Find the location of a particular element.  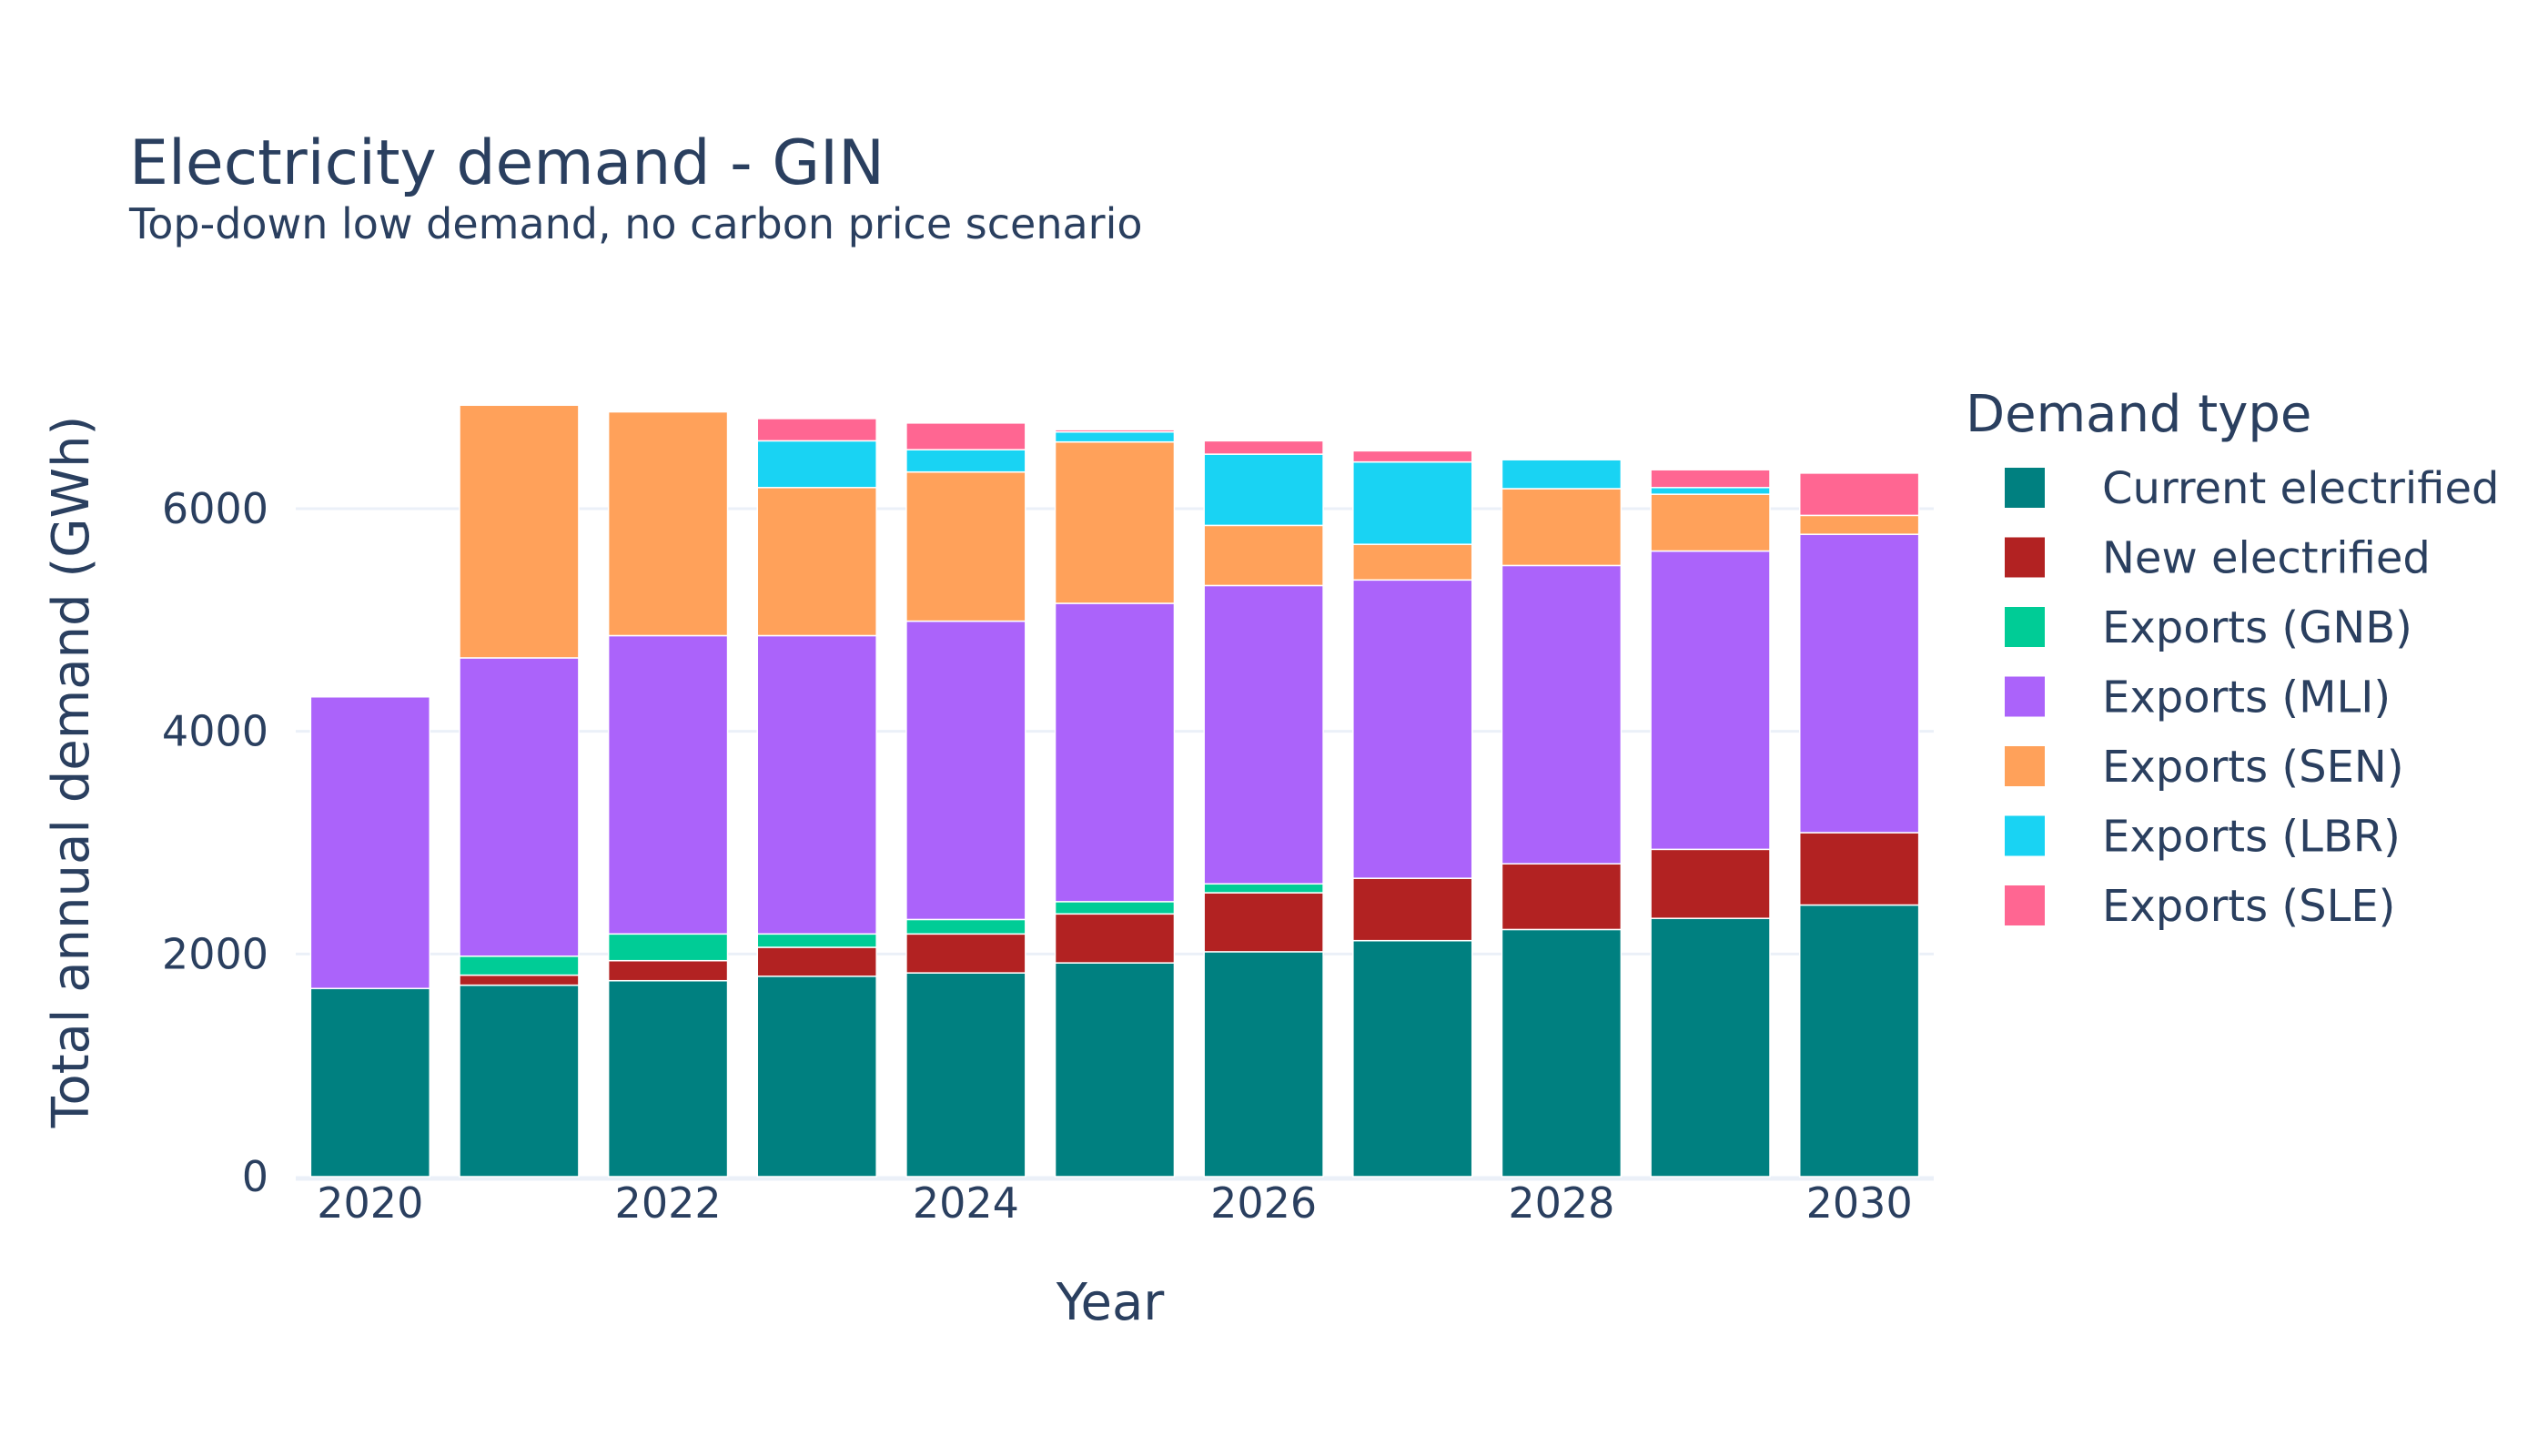

x-tick-label: 2028 is located at coordinates (1561, 1203).